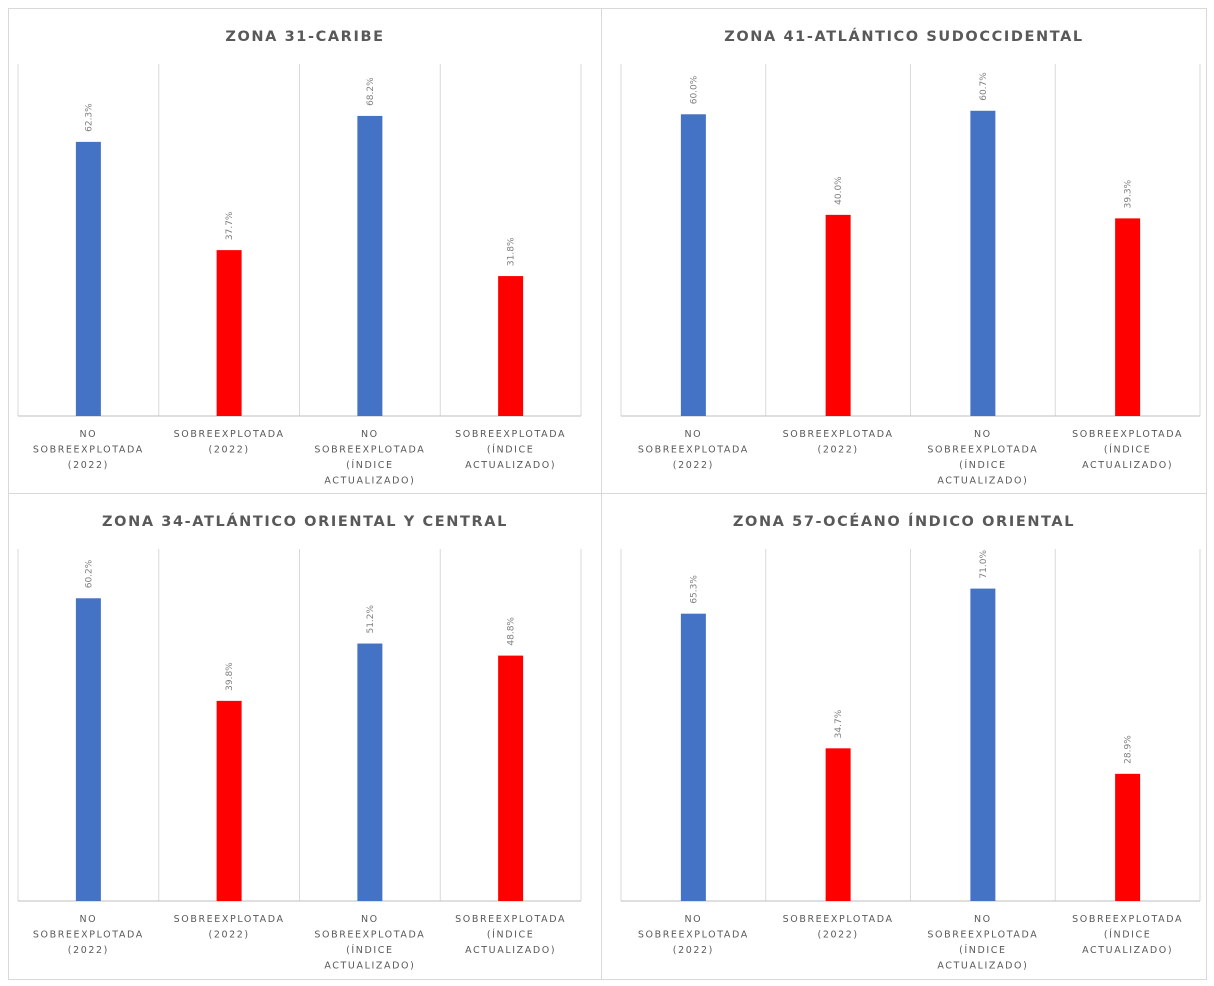 This screenshot has height=986, width=1214. I want to click on chart-title: ZONA 31-CARIBE, so click(305, 37).